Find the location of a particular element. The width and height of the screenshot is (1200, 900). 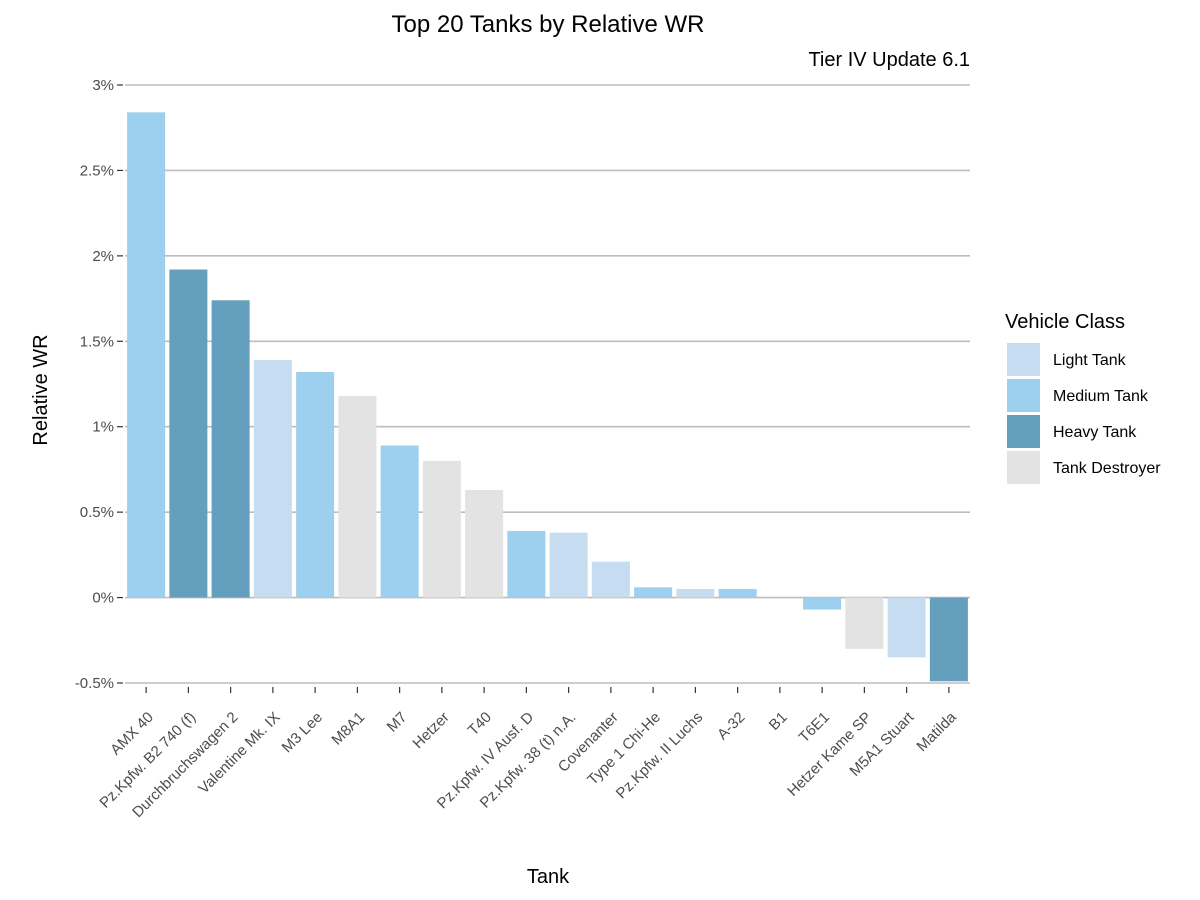

y-axis-ticks: -0.5% 0% 0.5% 1% 1.5% 2% 2.5% 3% is located at coordinates (99, 384).